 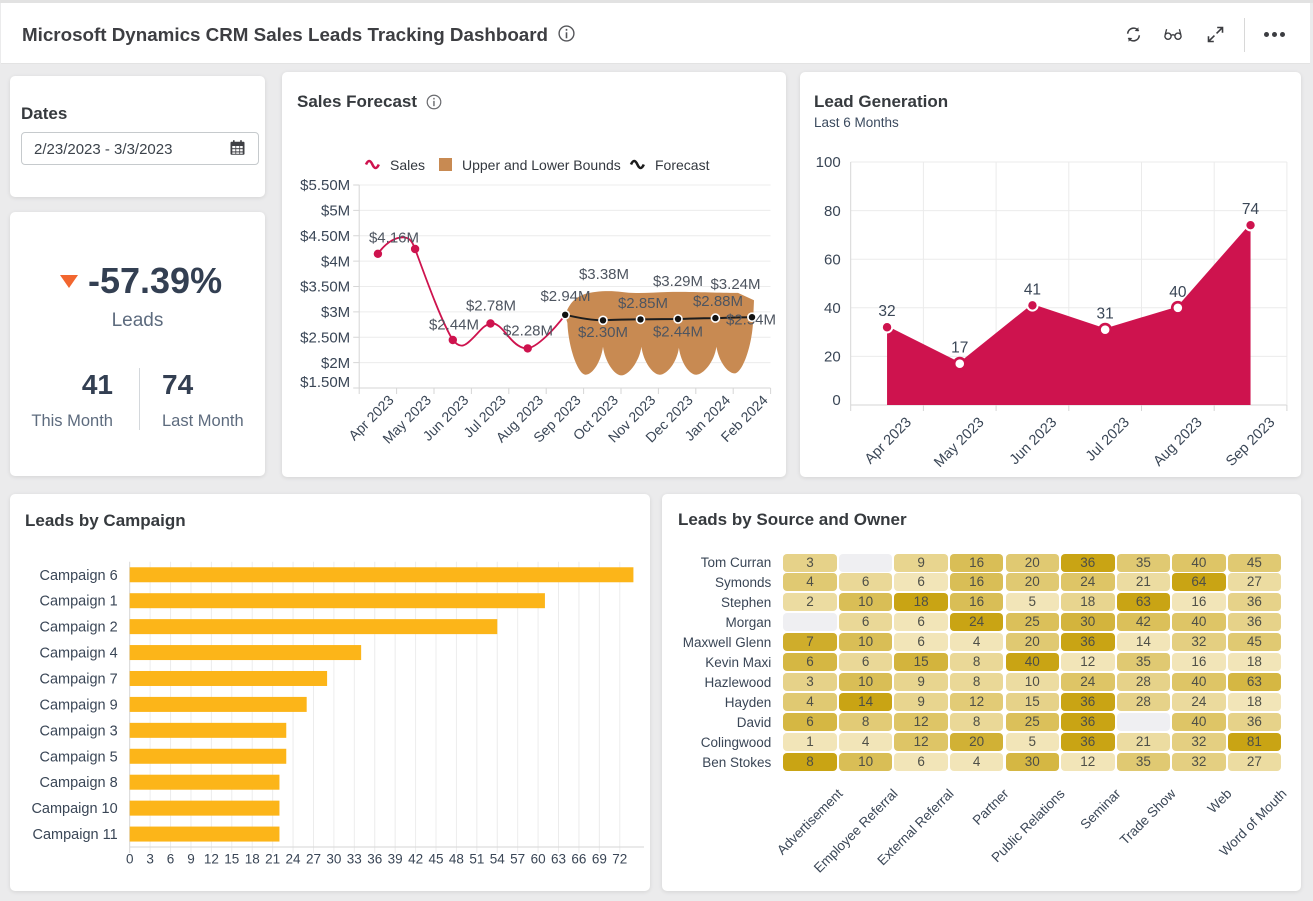 I want to click on svg-text: 18, so click(x=252, y=859).